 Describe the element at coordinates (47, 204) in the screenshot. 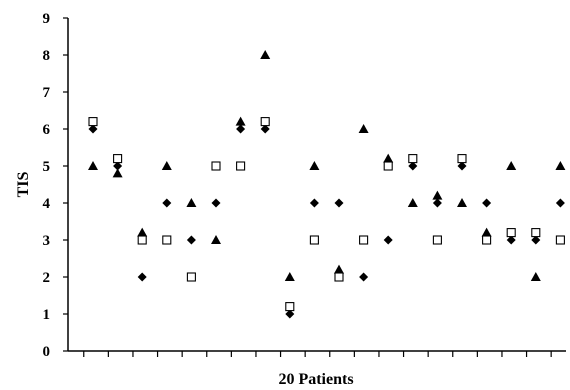

I see `y-tick-label: 4` at that location.